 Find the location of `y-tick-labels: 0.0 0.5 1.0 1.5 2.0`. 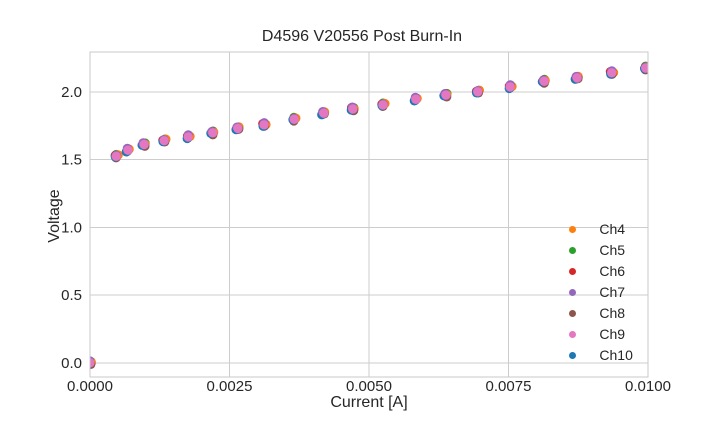

y-tick-labels: 0.0 0.5 1.0 1.5 2.0 is located at coordinates (71, 228).